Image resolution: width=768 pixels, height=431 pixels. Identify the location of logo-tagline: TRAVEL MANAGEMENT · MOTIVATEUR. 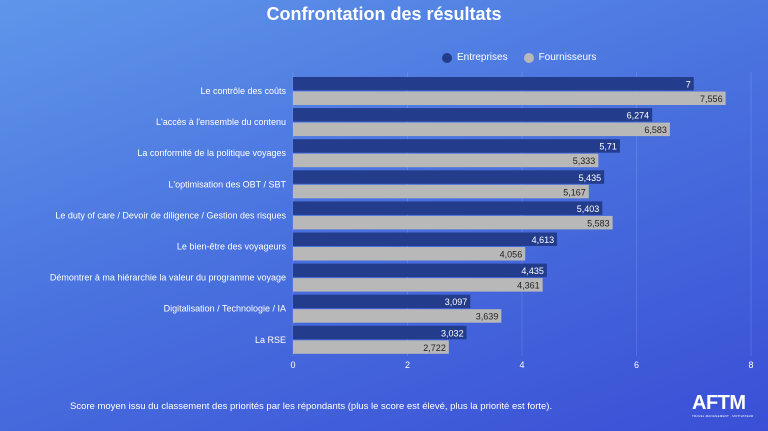
(723, 416).